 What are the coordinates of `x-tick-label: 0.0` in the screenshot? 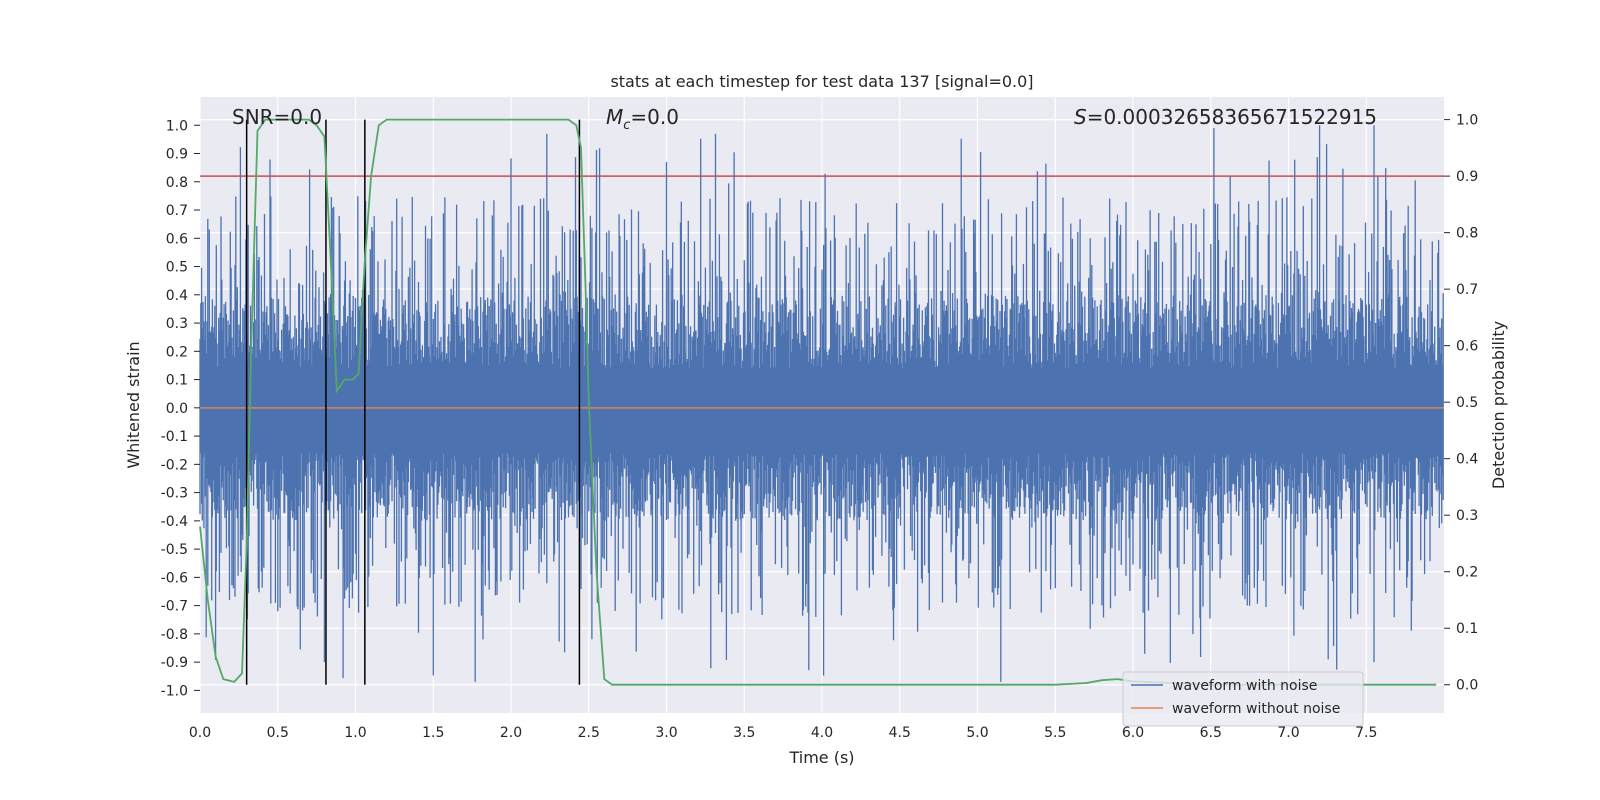 It's located at (200, 733).